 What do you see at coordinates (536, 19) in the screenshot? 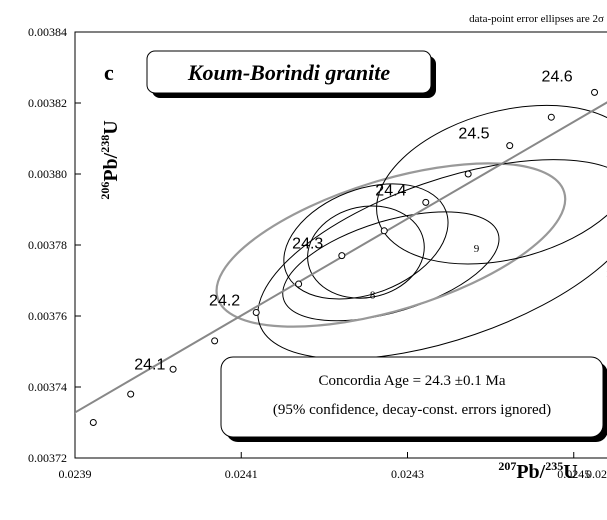
I see `error-note: data-point error ellipses are 2σ` at bounding box center [536, 19].